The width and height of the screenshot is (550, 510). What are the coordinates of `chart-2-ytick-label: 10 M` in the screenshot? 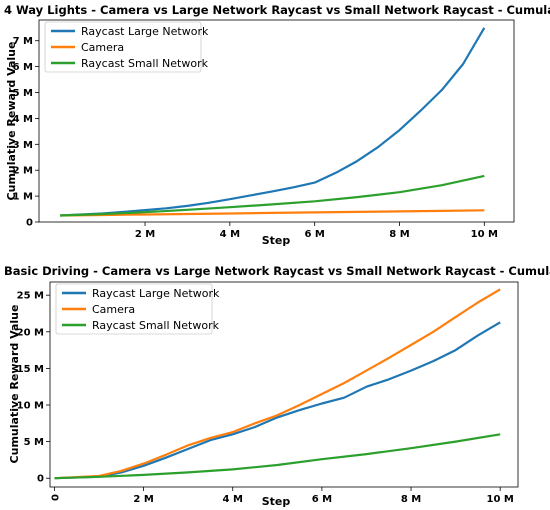 It's located at (30, 406).